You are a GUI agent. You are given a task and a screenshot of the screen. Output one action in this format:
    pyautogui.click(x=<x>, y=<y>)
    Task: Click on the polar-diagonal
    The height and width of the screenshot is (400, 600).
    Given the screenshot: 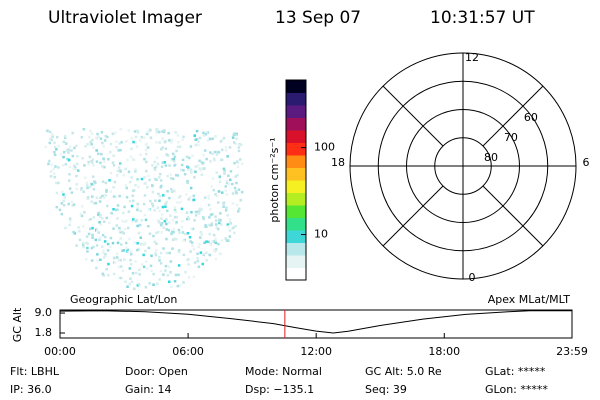 What is the action you would take?
    pyautogui.click(x=513, y=116)
    